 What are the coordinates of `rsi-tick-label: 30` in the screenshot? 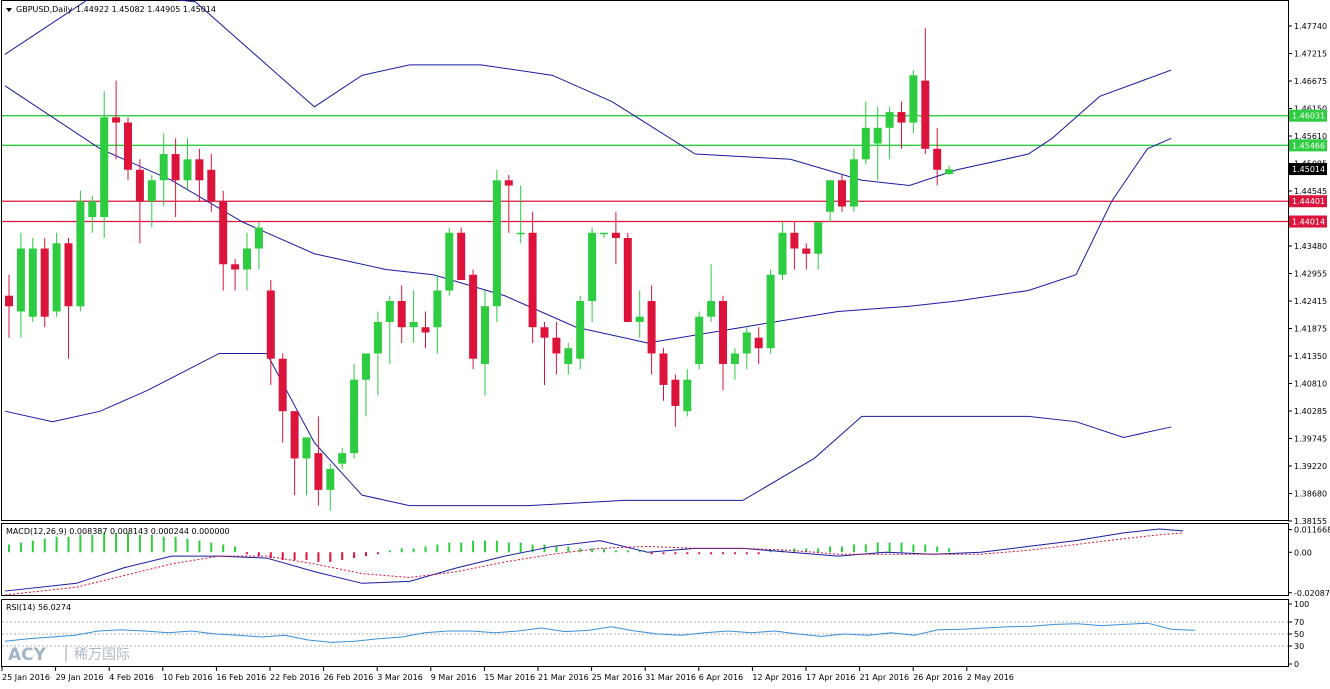 It's located at (1299, 646).